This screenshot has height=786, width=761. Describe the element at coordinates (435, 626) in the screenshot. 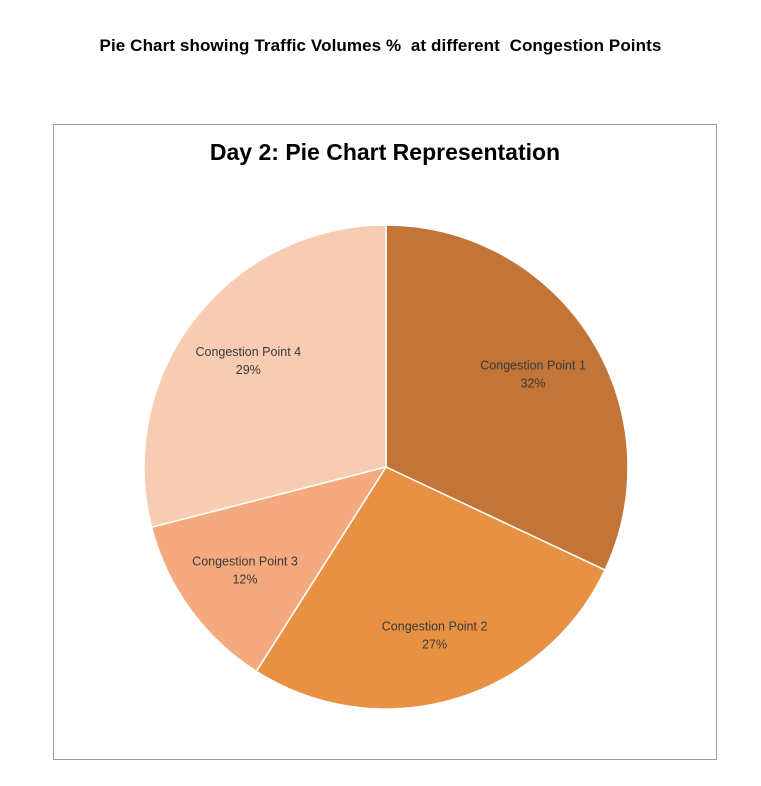

I see `slice-label-2: Congestion Point 2` at that location.